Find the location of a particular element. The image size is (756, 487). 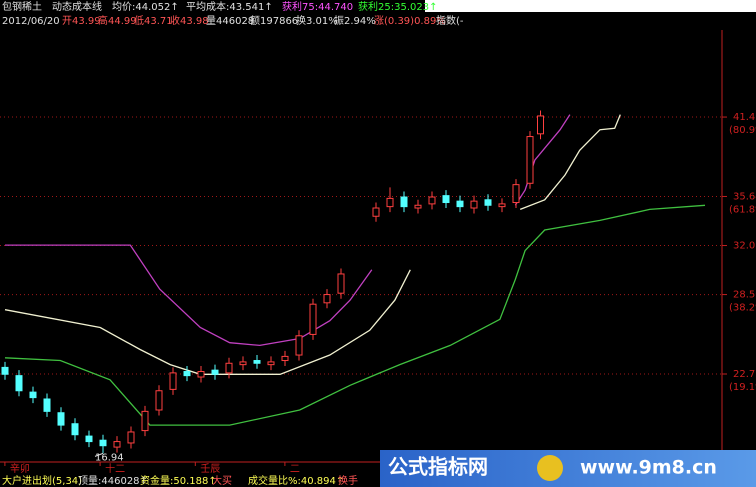

y-tick-label: 28.50 is located at coordinates (744, 295).